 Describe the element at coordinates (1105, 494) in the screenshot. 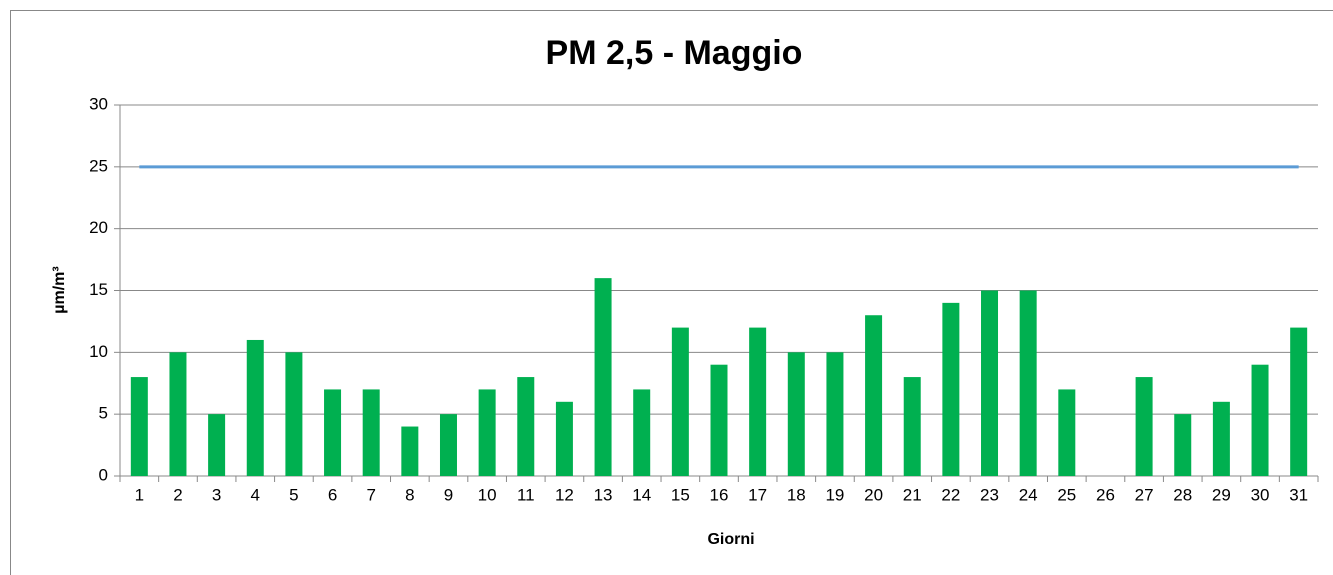

I see `x-tick-label: 26` at that location.